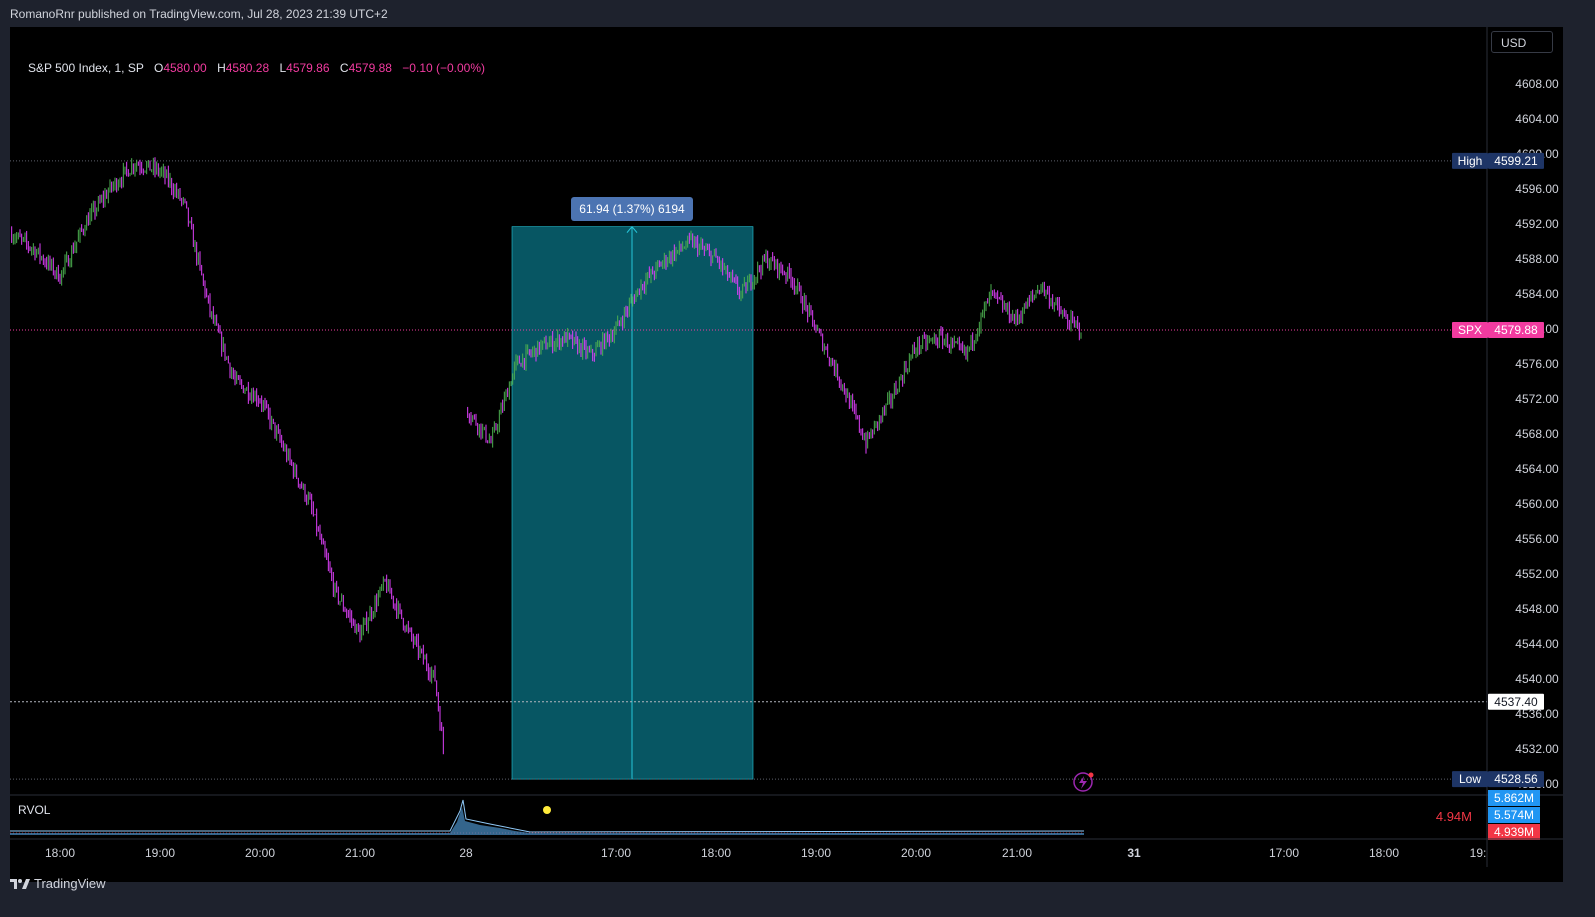 The image size is (1595, 917). I want to click on lightning-glyph-icon, so click(1083, 782).